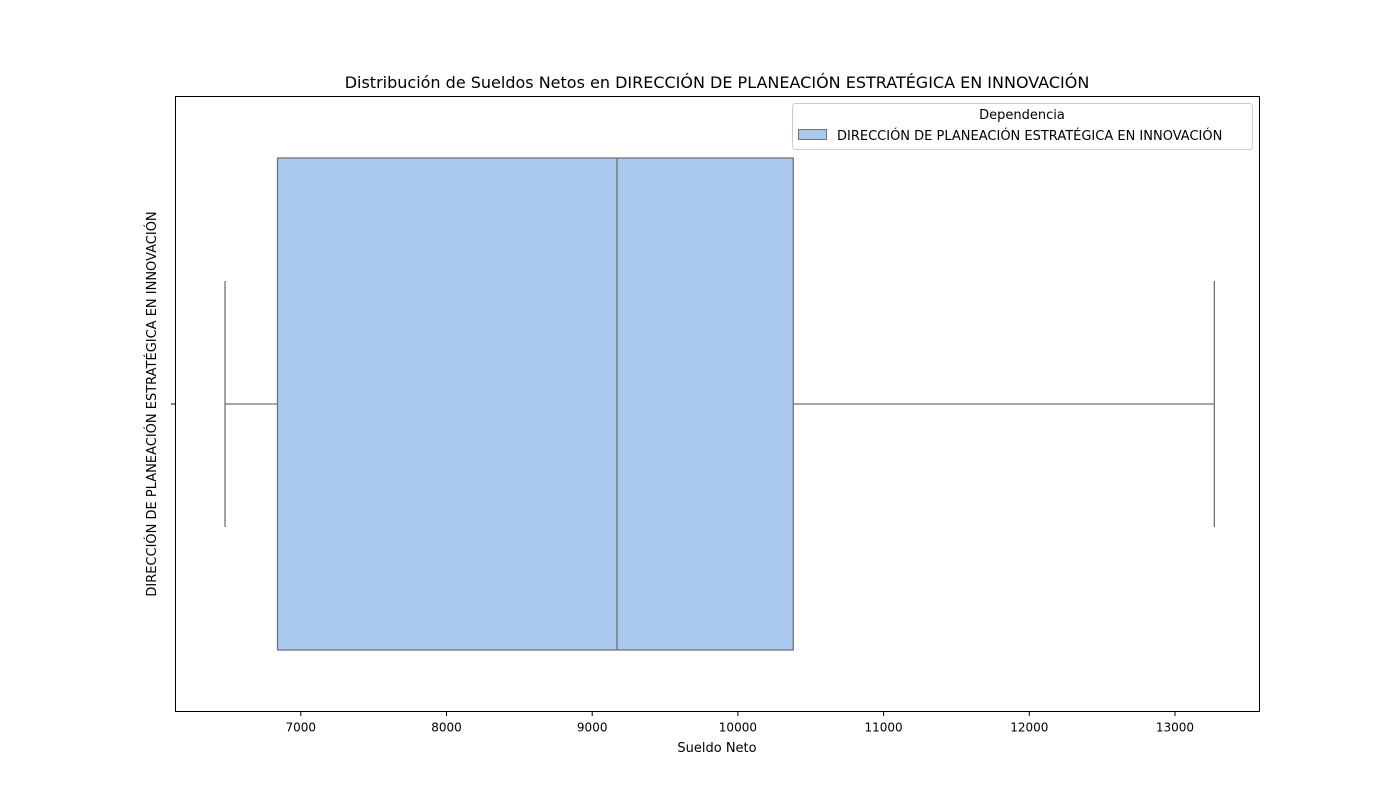  What do you see at coordinates (1175, 728) in the screenshot?
I see `x-tick-label: 13000` at bounding box center [1175, 728].